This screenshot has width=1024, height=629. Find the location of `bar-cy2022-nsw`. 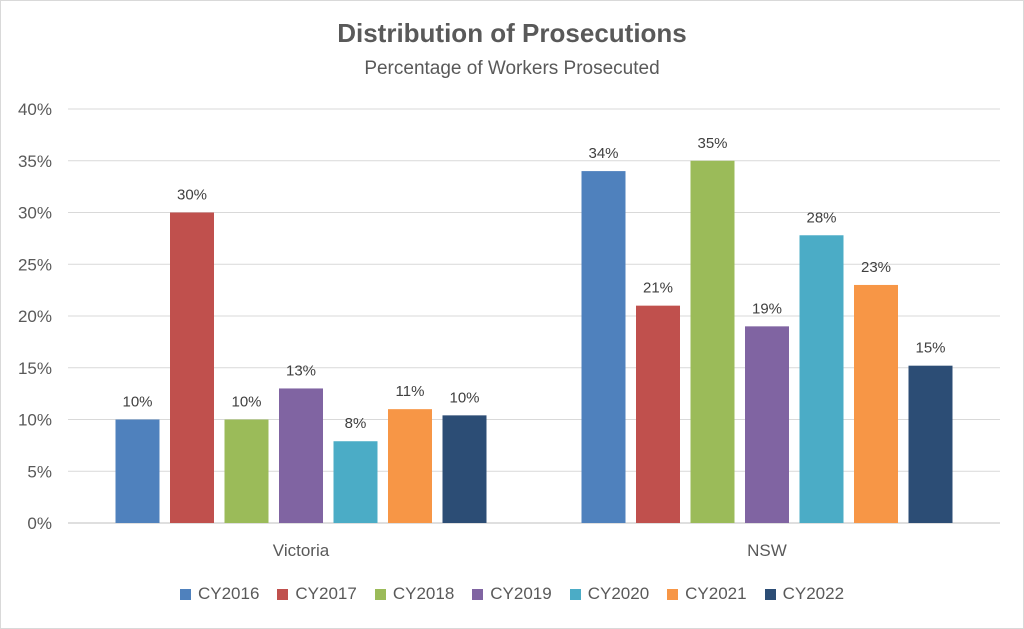

bar-cy2022-nsw is located at coordinates (930, 444).